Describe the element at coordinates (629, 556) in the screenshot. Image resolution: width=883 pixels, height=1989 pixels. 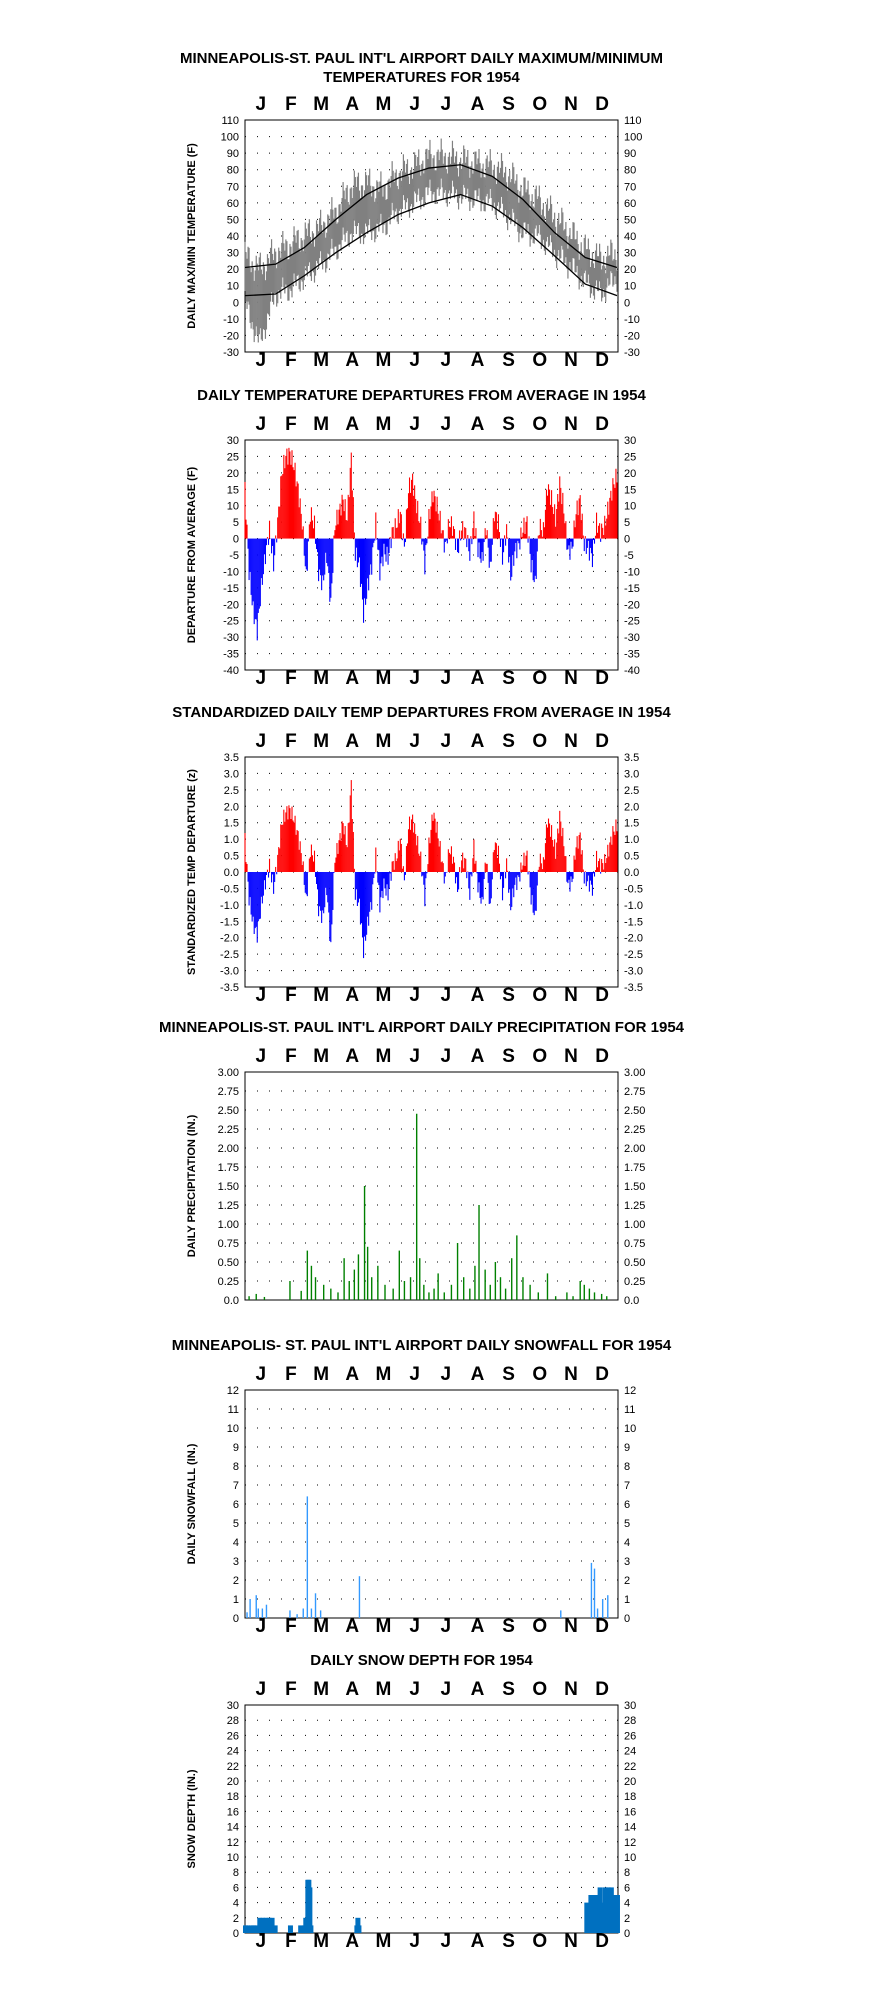
I see `y-tick-right: -5` at that location.